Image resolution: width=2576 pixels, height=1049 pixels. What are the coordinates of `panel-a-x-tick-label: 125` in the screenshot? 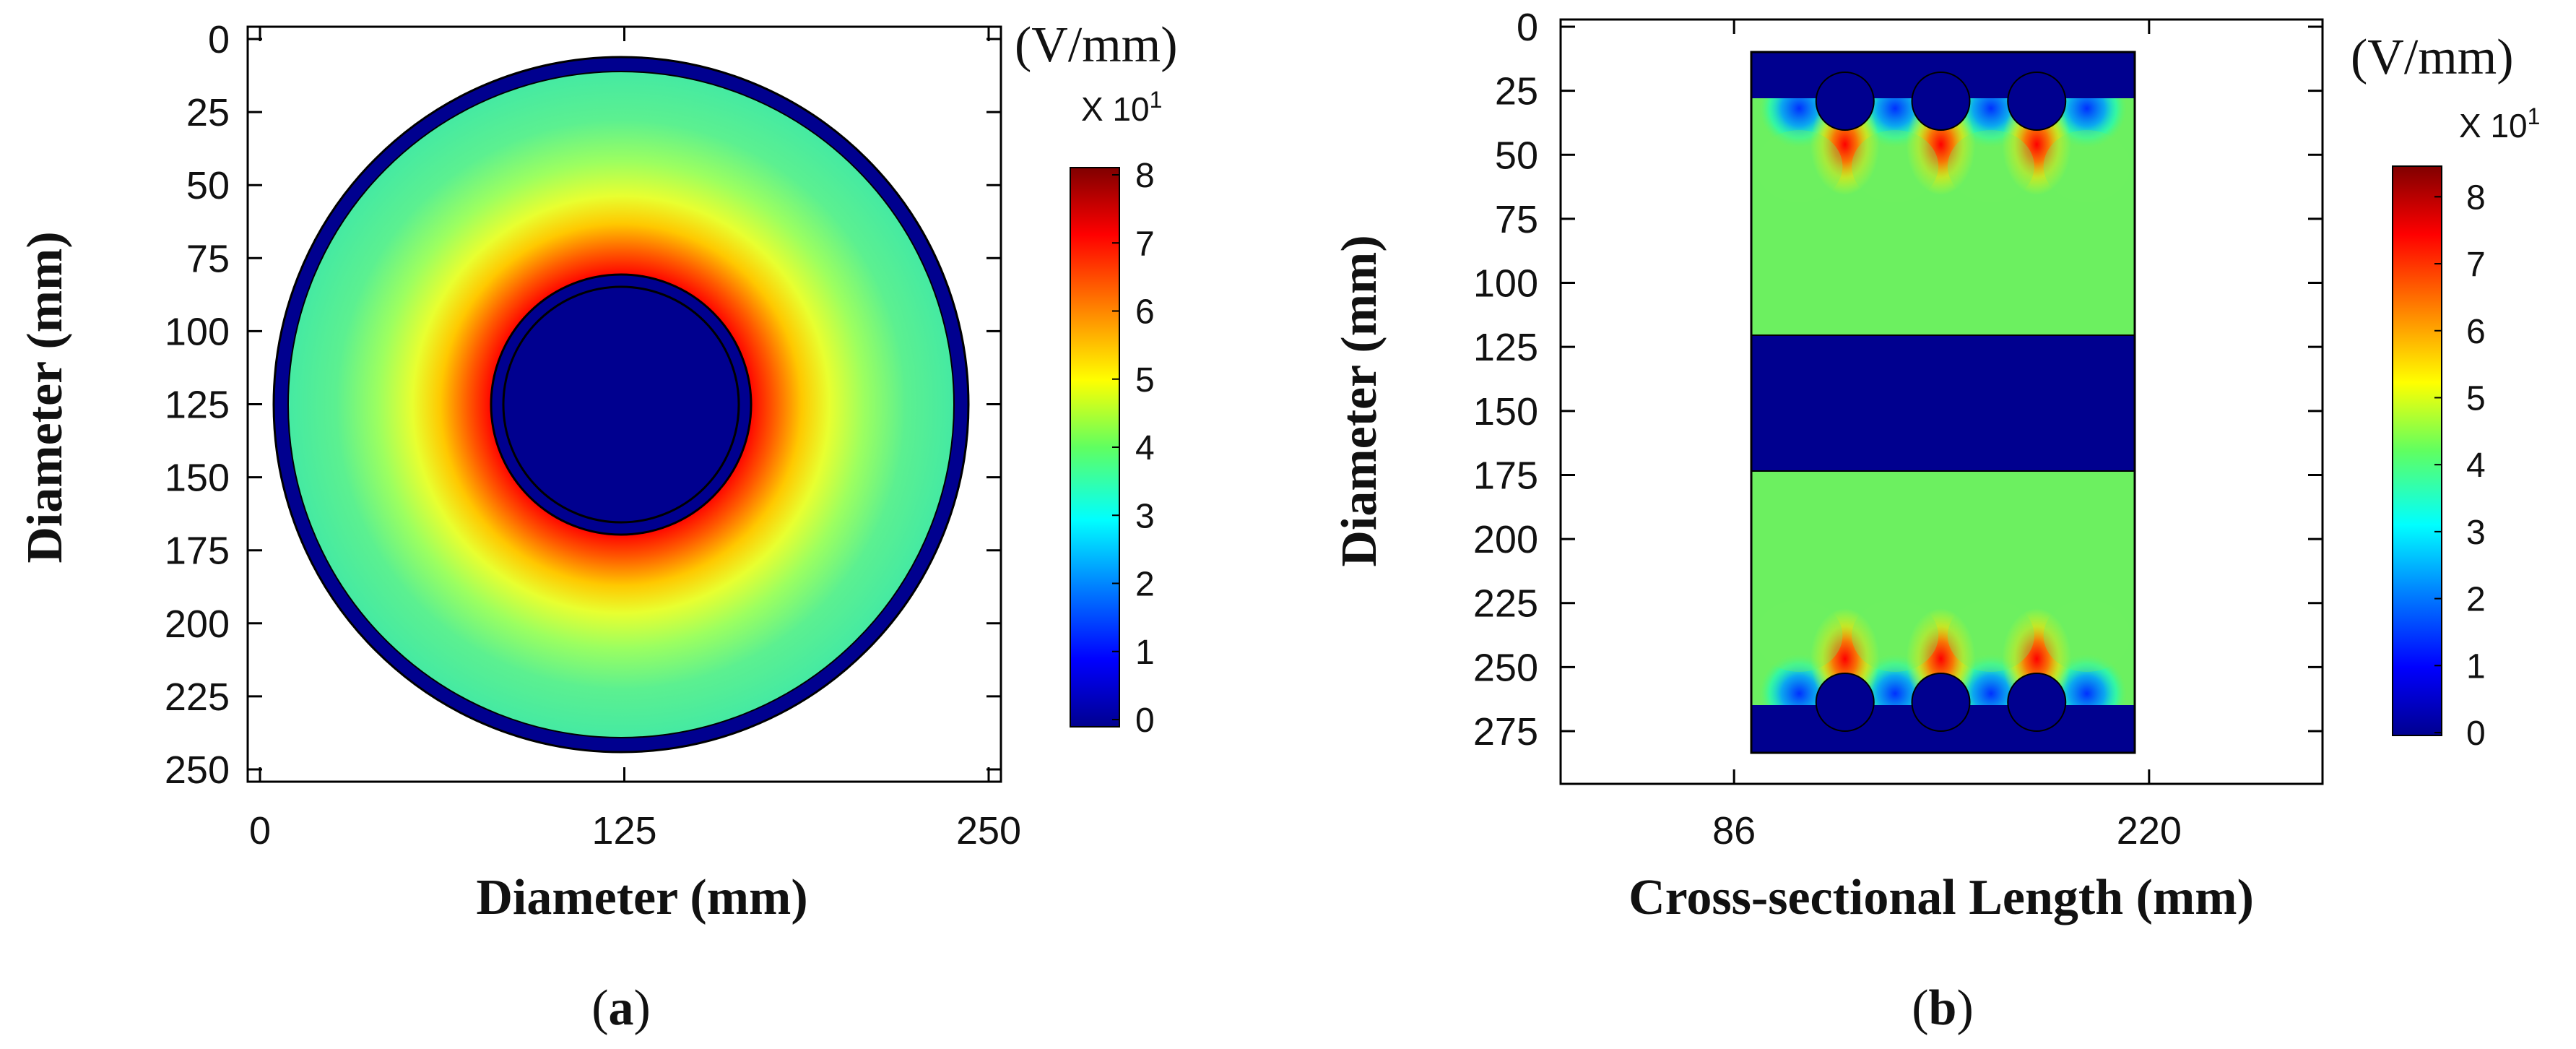 It's located at (623, 830).